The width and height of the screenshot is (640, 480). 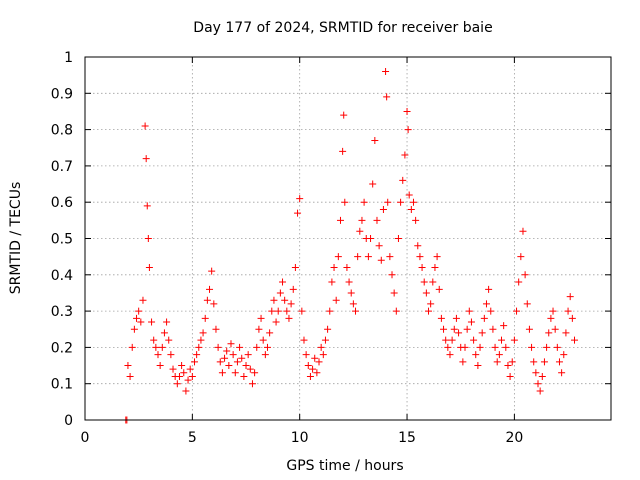 I want to click on y-tick-label: 0, so click(x=68, y=421).